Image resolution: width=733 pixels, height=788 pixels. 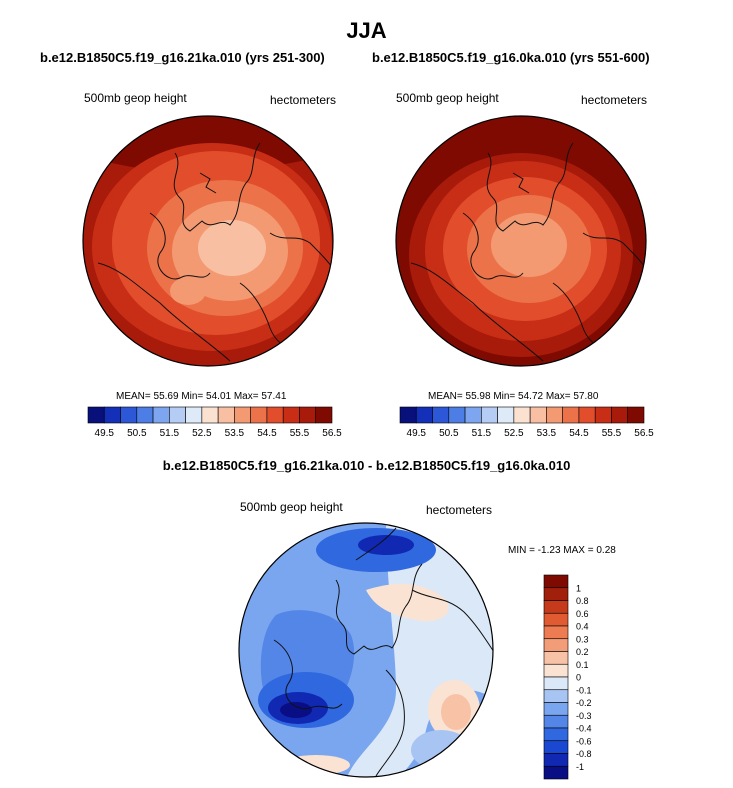 I want to click on colorbar-tick-label: 0.6, so click(x=582, y=614).